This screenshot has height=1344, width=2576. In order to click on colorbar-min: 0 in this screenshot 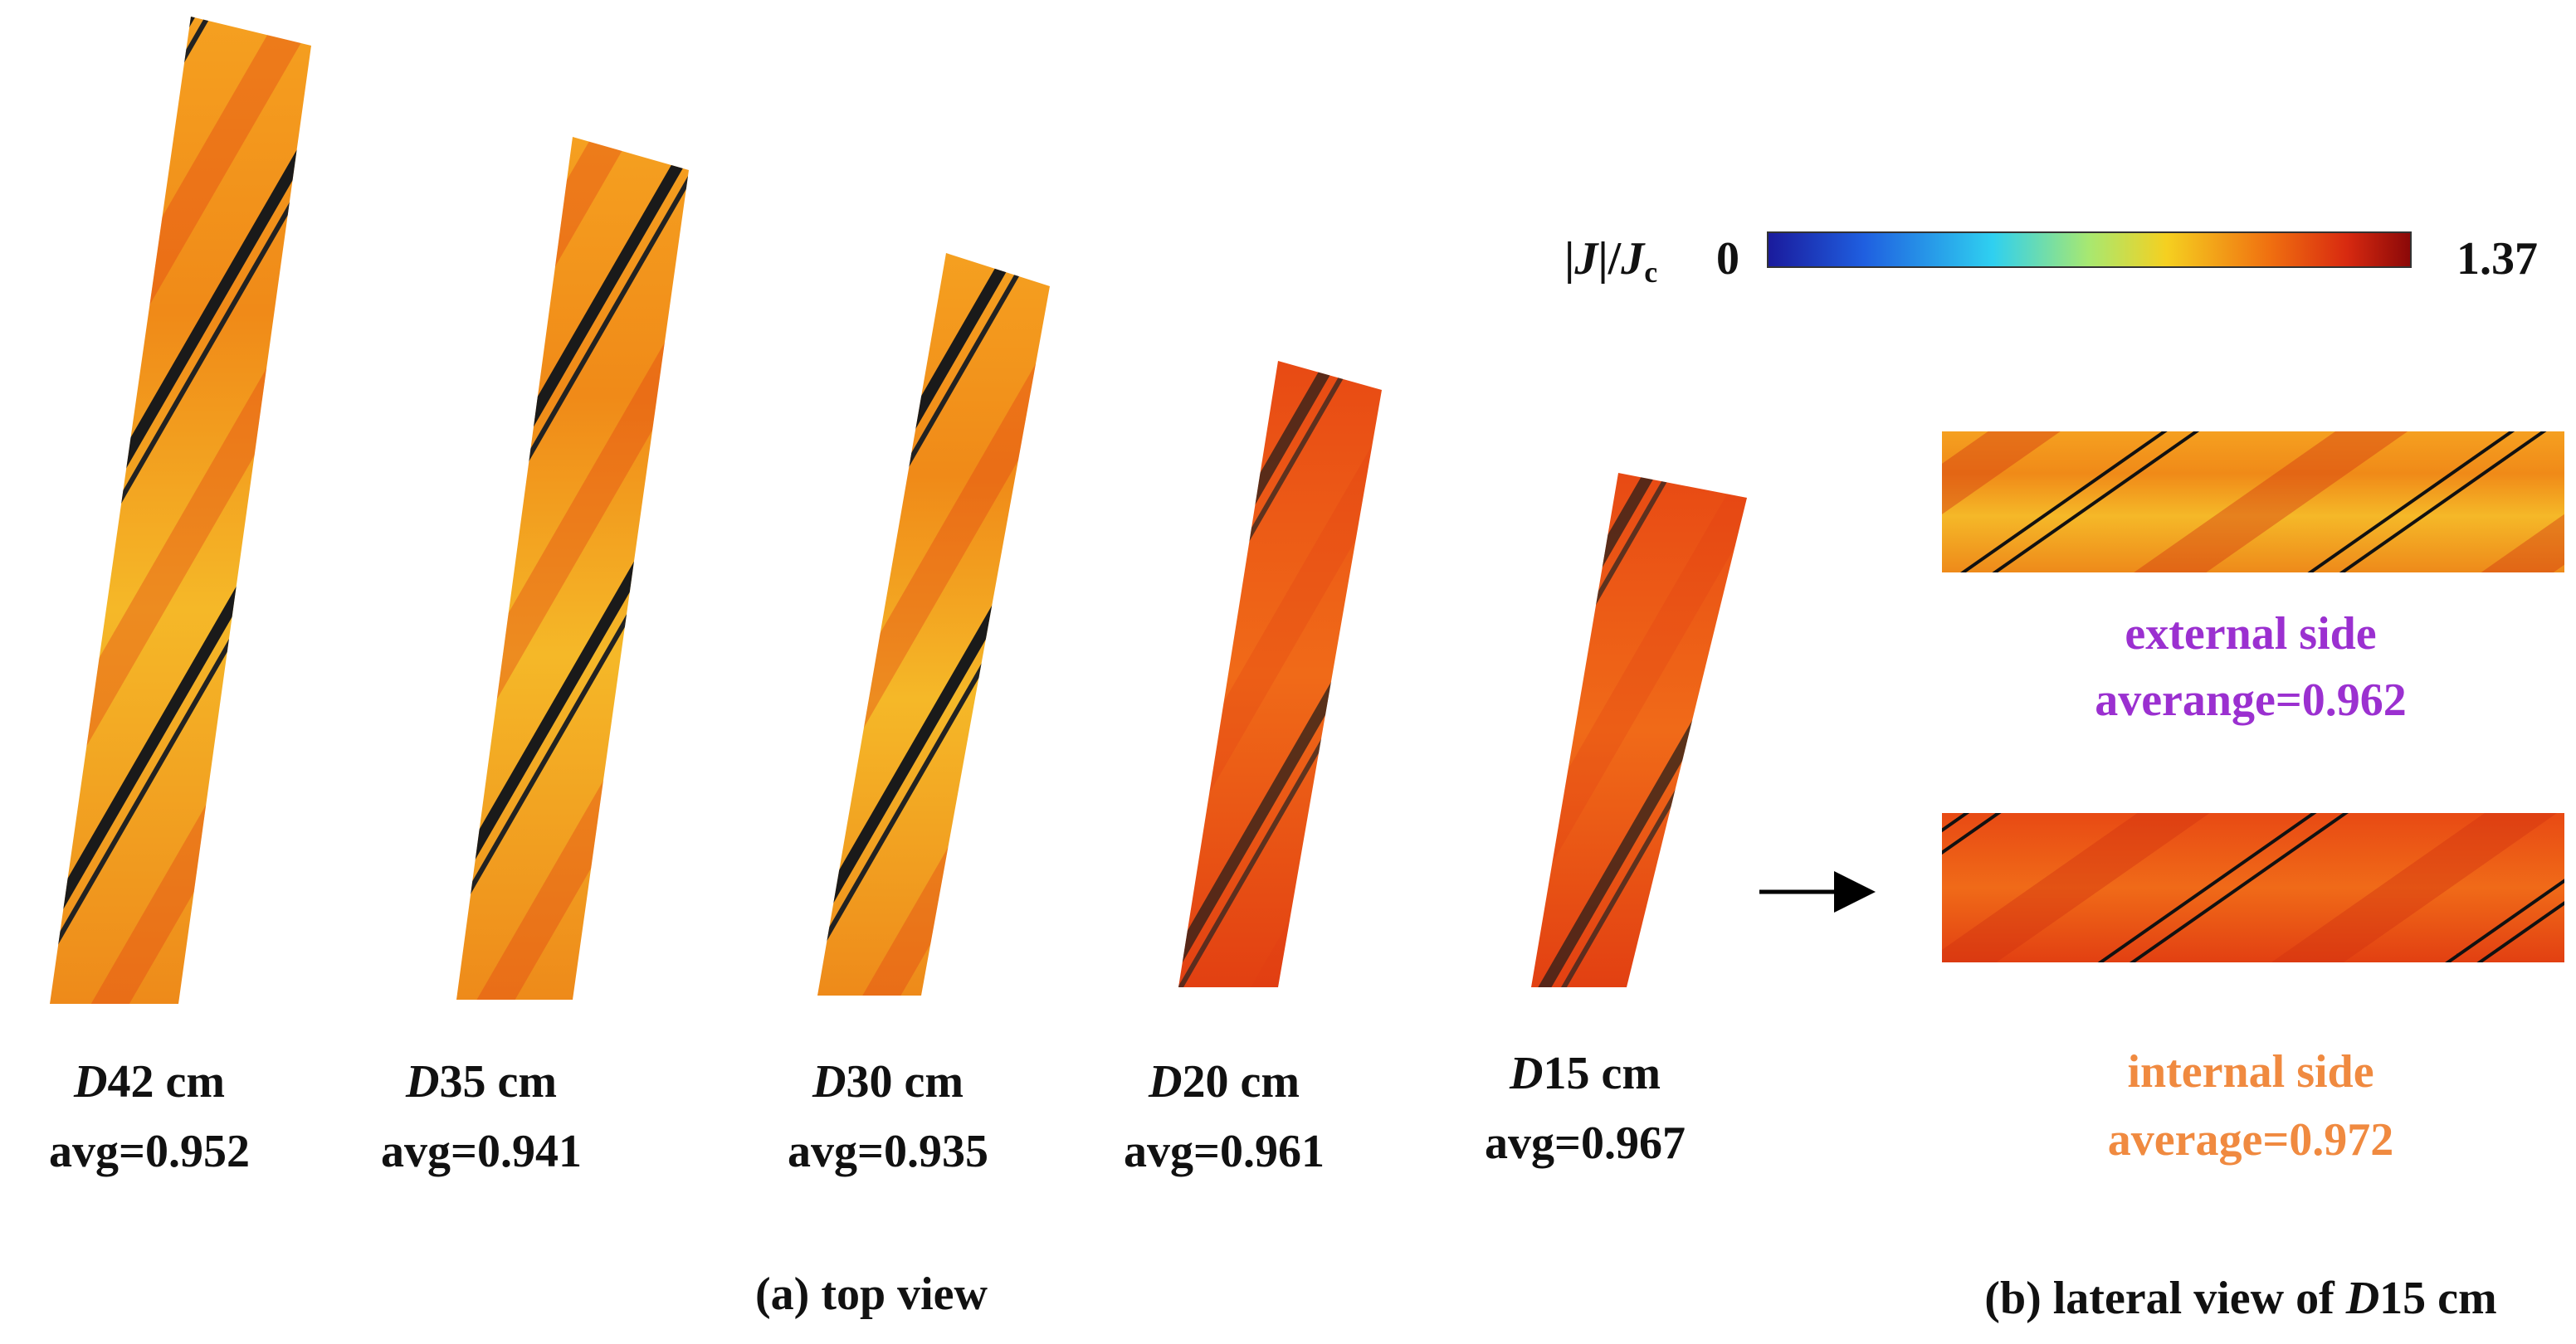, I will do `click(1728, 259)`.